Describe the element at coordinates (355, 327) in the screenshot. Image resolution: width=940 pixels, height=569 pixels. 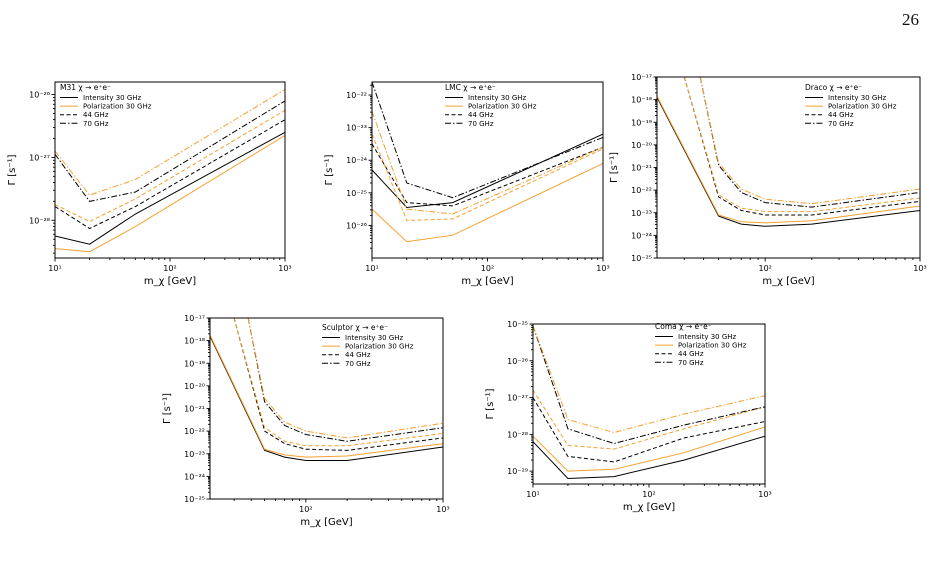
I see `legend-title: Sculptor χ → e⁺e⁻` at that location.